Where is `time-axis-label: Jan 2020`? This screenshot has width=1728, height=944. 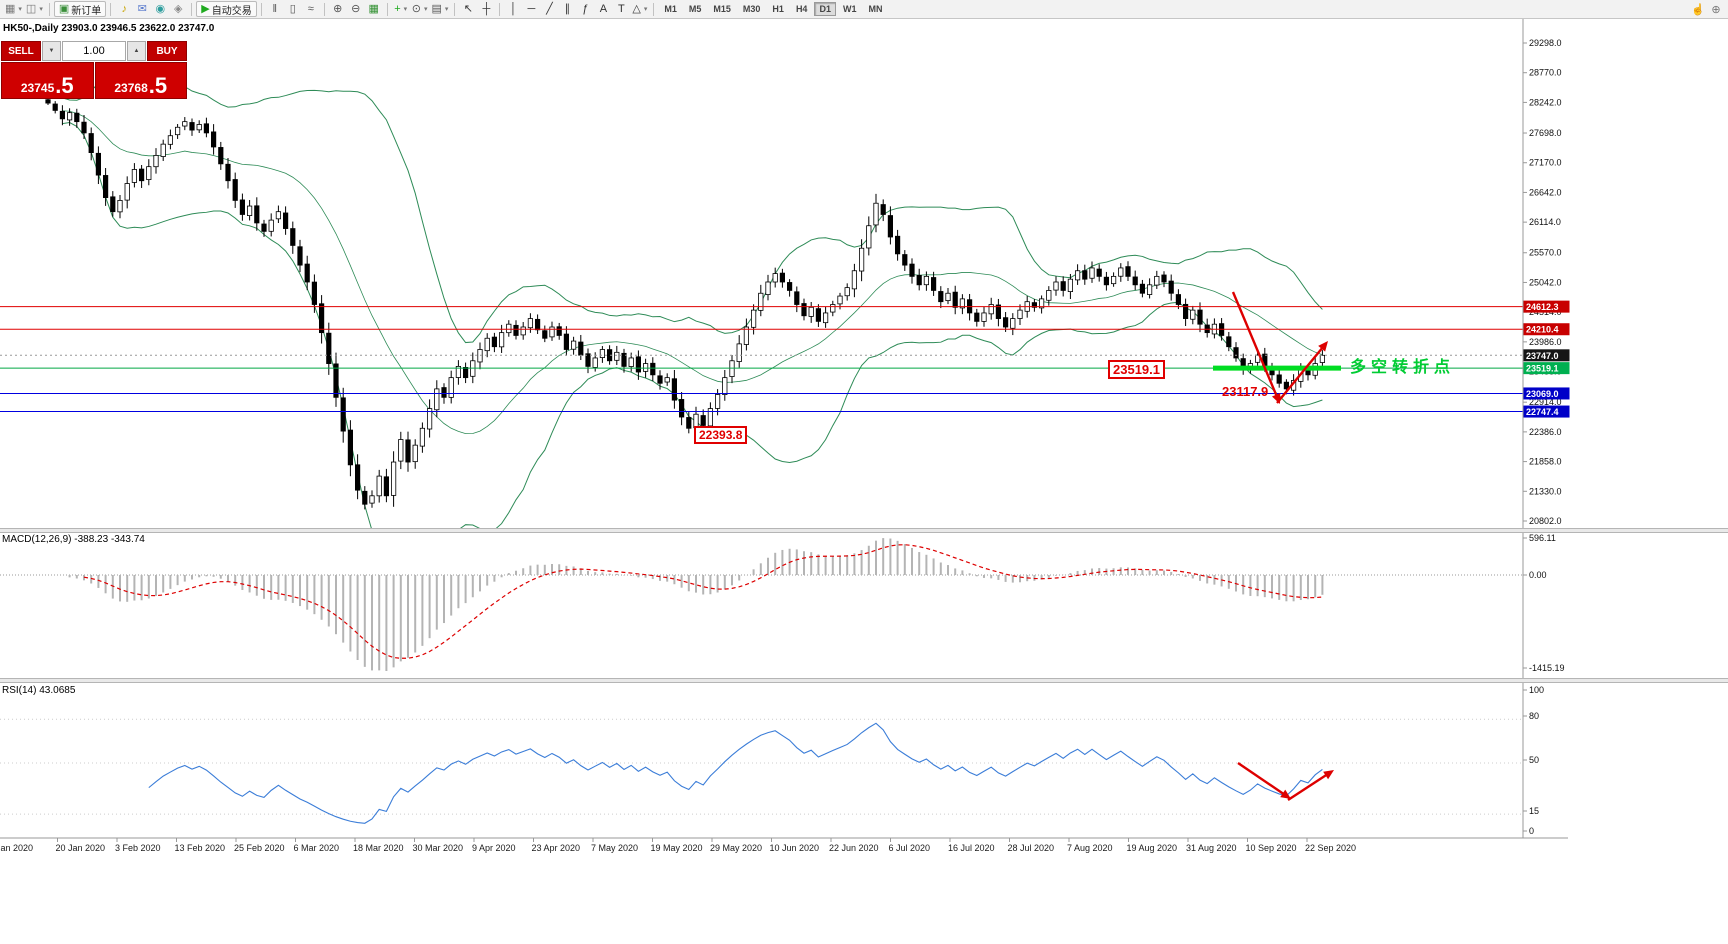
time-axis-label: Jan 2020 is located at coordinates (17, 848).